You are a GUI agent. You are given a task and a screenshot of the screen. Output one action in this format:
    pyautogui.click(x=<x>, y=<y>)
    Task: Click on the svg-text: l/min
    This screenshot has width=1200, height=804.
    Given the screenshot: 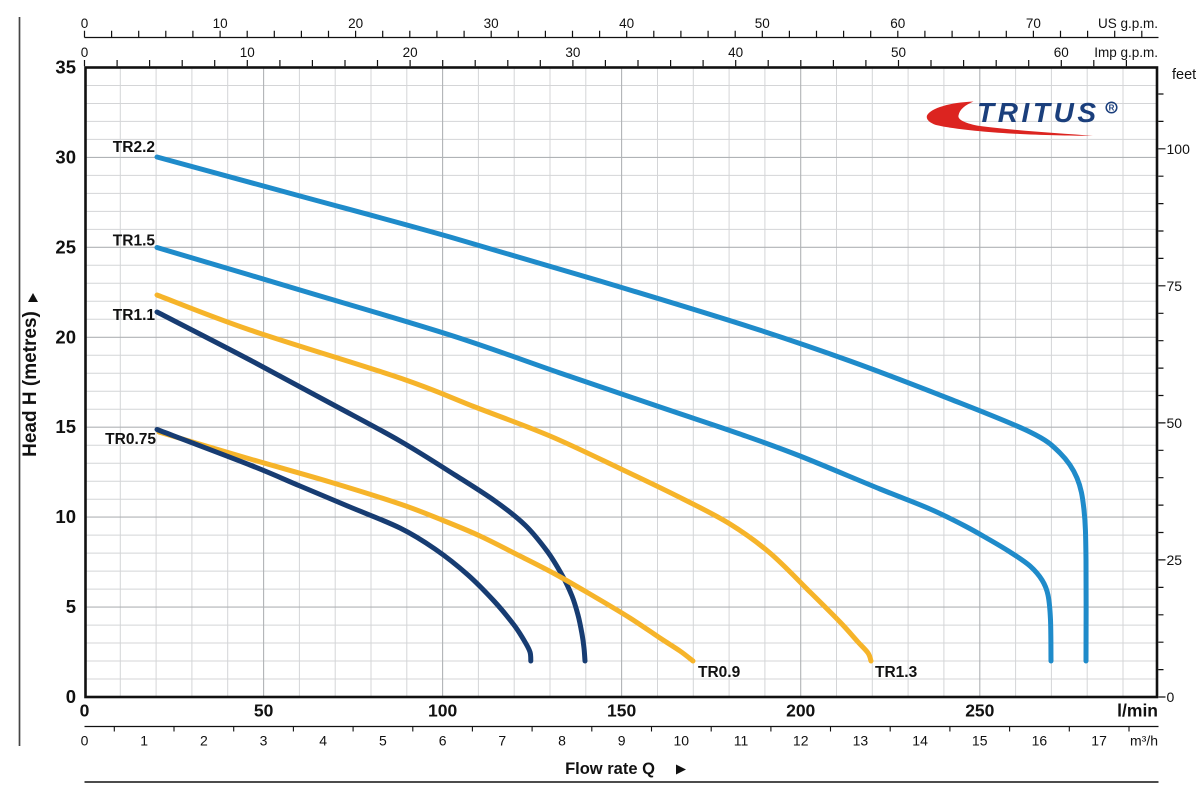 What is the action you would take?
    pyautogui.click(x=1137, y=711)
    